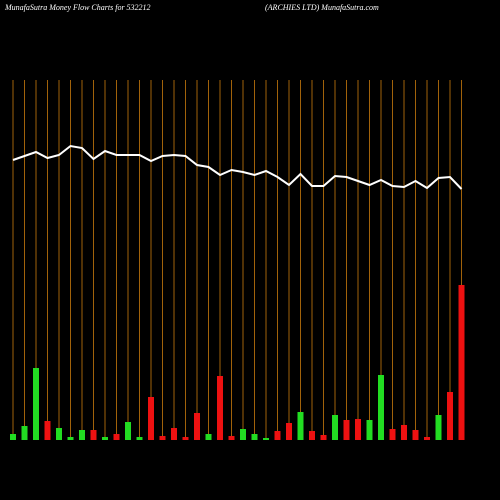 The height and width of the screenshot is (500, 500). What do you see at coordinates (77, 7) in the screenshot?
I see `chart-title: MunafaSutra Money Flow Charts for 532212` at bounding box center [77, 7].